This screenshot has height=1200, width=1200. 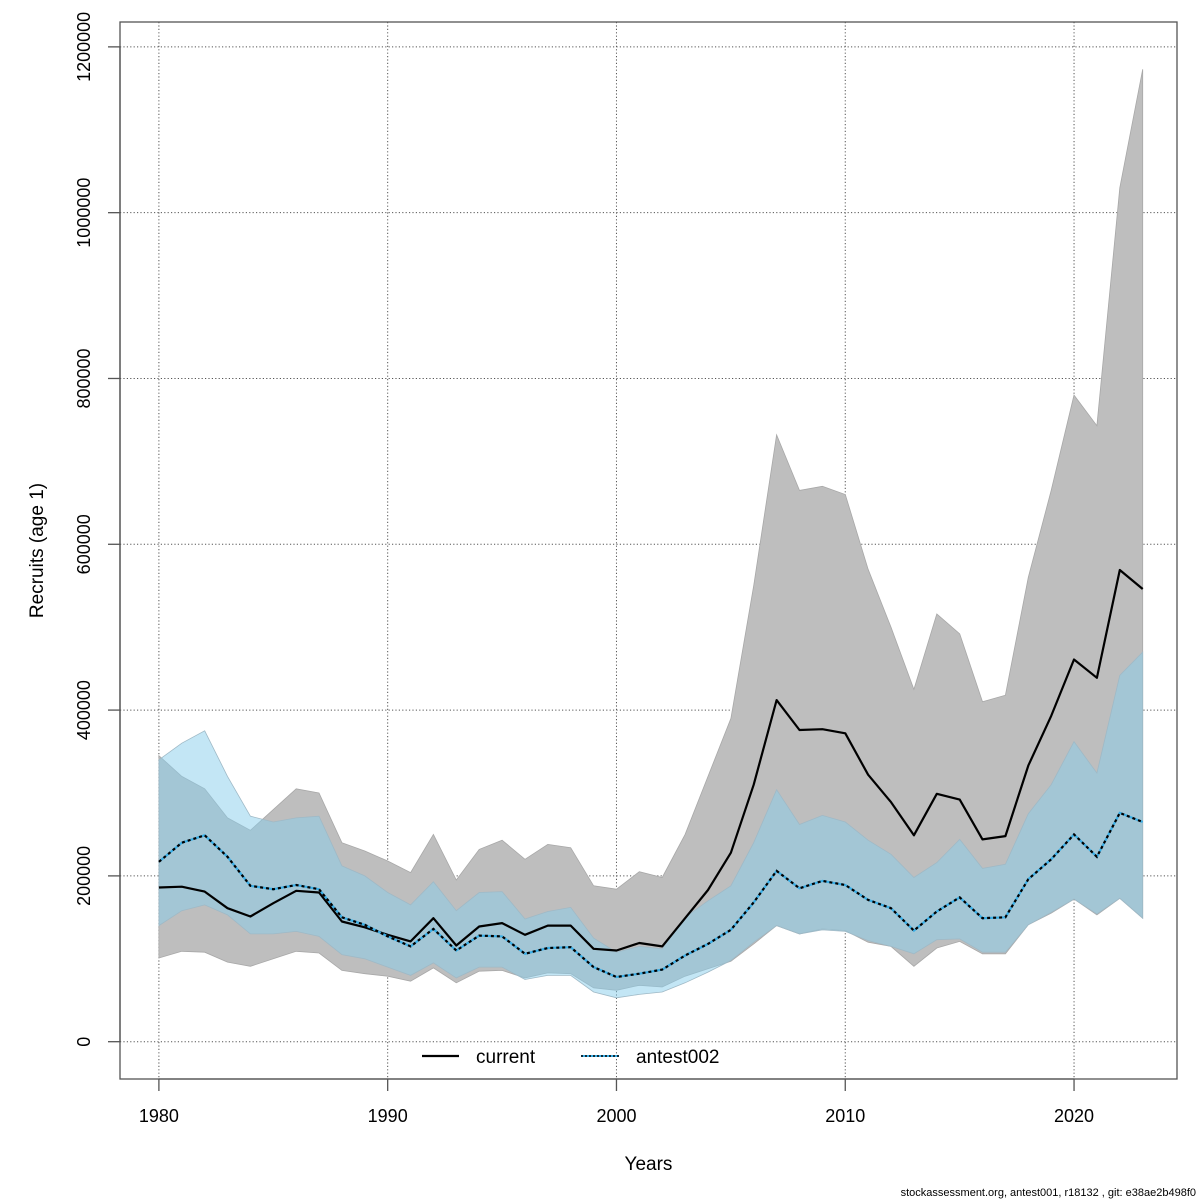 What do you see at coordinates (84, 47) in the screenshot?
I see `y-tick-label: 1200000` at bounding box center [84, 47].